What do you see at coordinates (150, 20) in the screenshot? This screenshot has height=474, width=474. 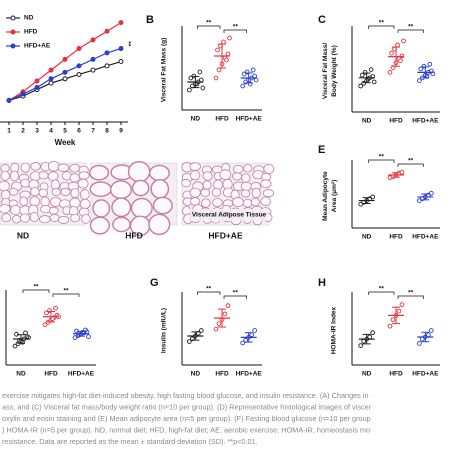 I see `panel-letter: B` at bounding box center [150, 20].